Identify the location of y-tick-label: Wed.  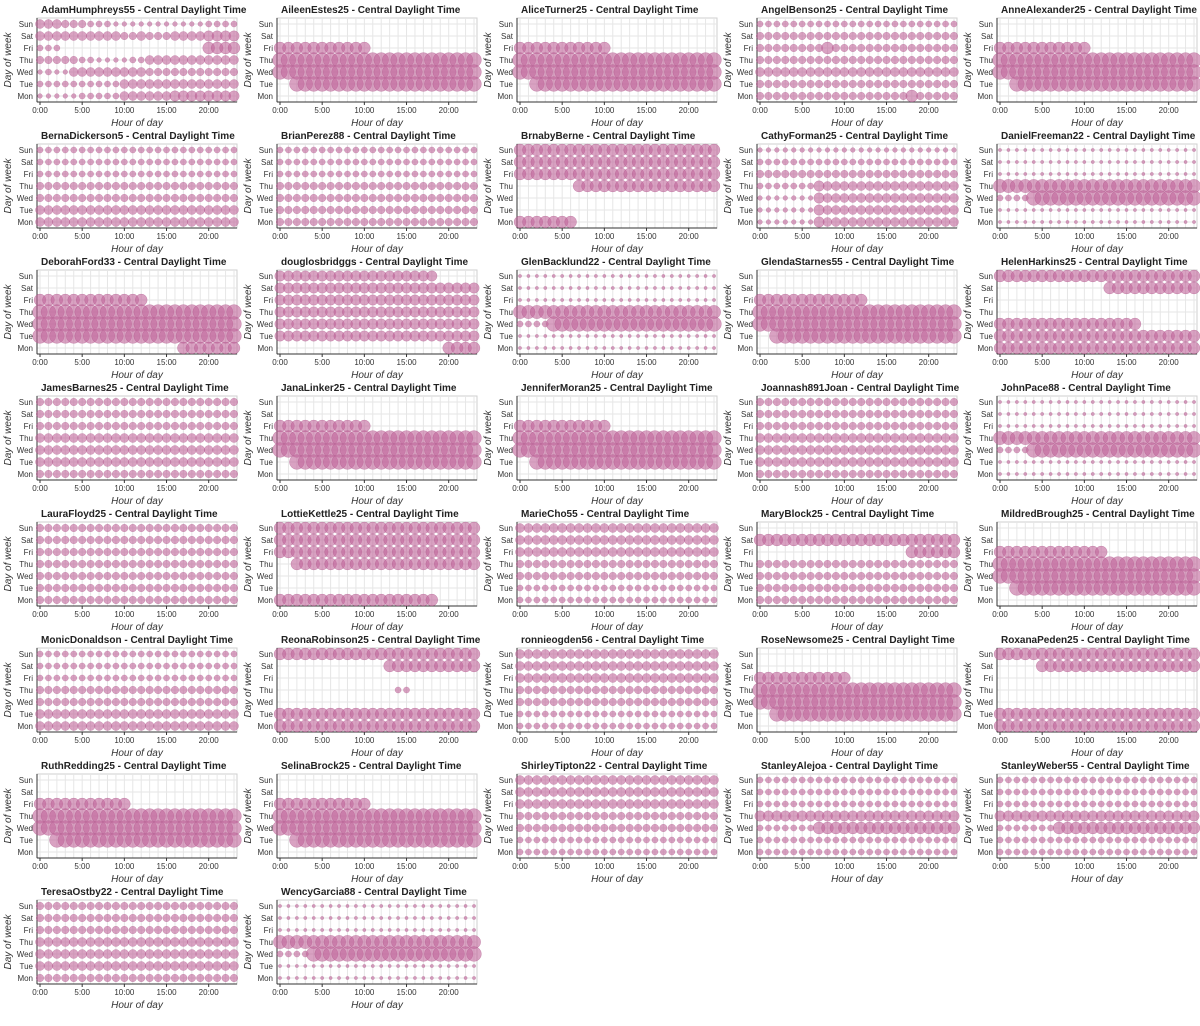
(745, 324).